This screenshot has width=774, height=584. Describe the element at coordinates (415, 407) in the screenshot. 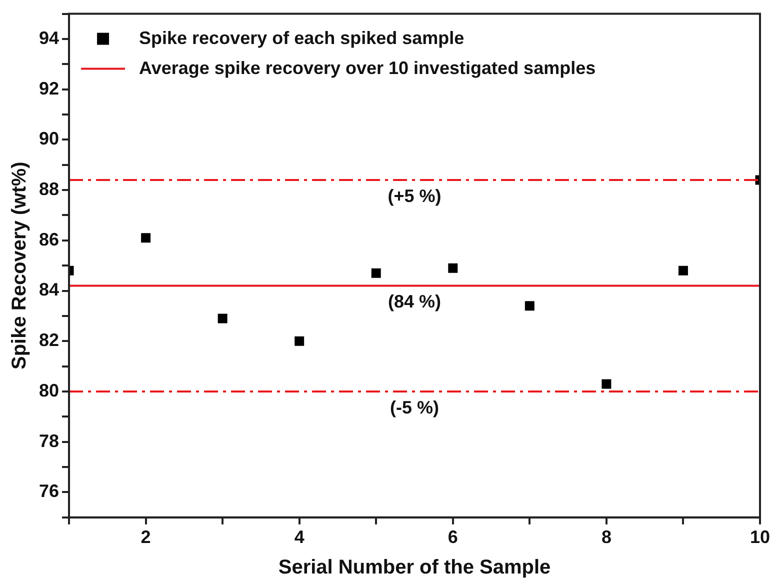

I see `annotation: (-5 %)` at that location.